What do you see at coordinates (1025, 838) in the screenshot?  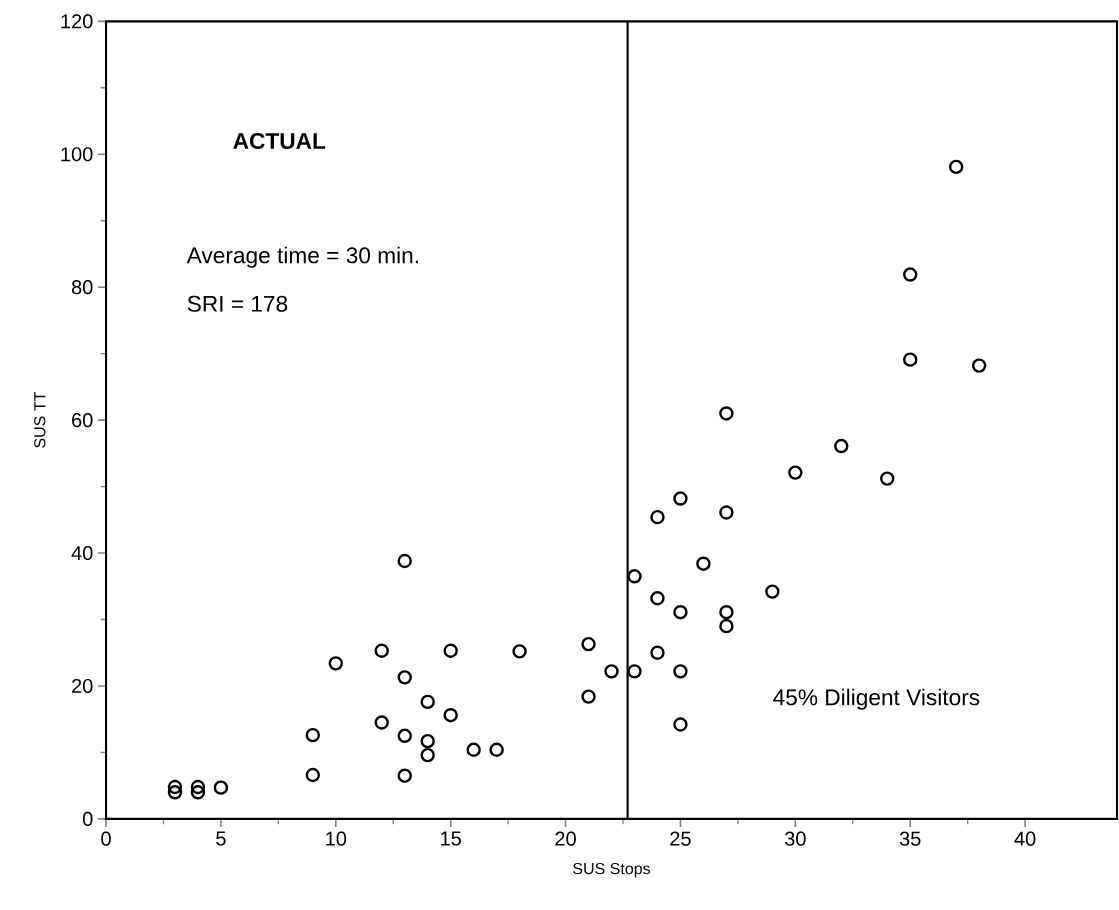 I see `x-tick-label: 40` at bounding box center [1025, 838].